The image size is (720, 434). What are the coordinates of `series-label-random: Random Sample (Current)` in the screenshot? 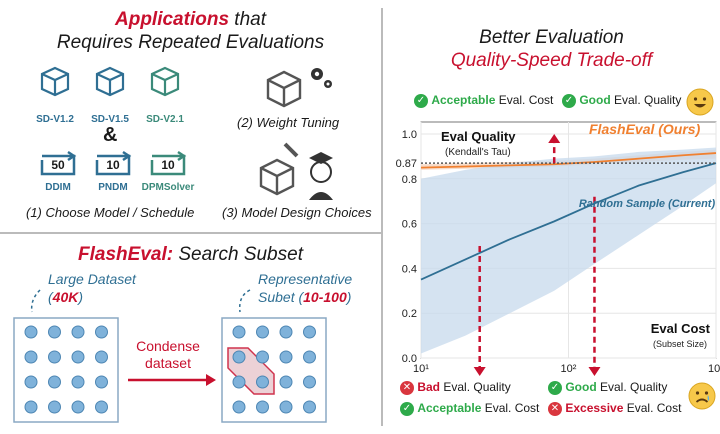 It's located at (647, 204).